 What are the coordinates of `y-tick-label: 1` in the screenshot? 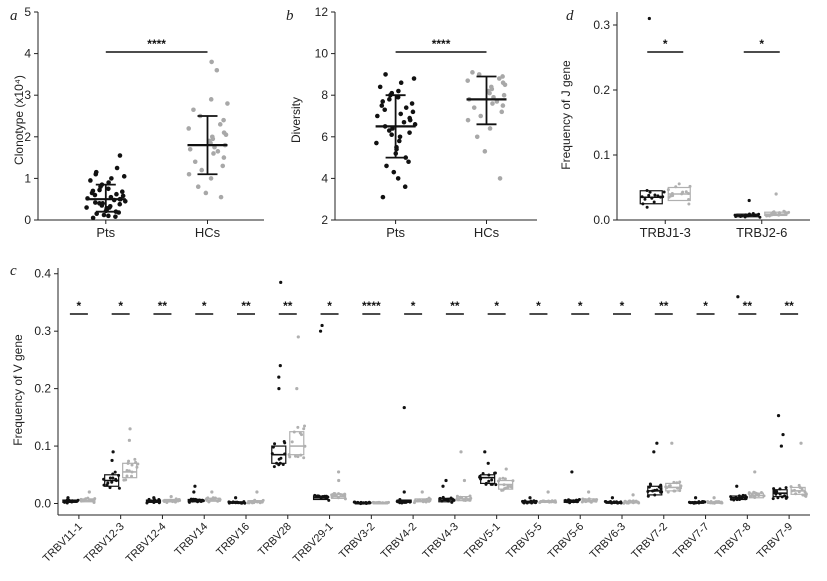 It's located at (27, 178).